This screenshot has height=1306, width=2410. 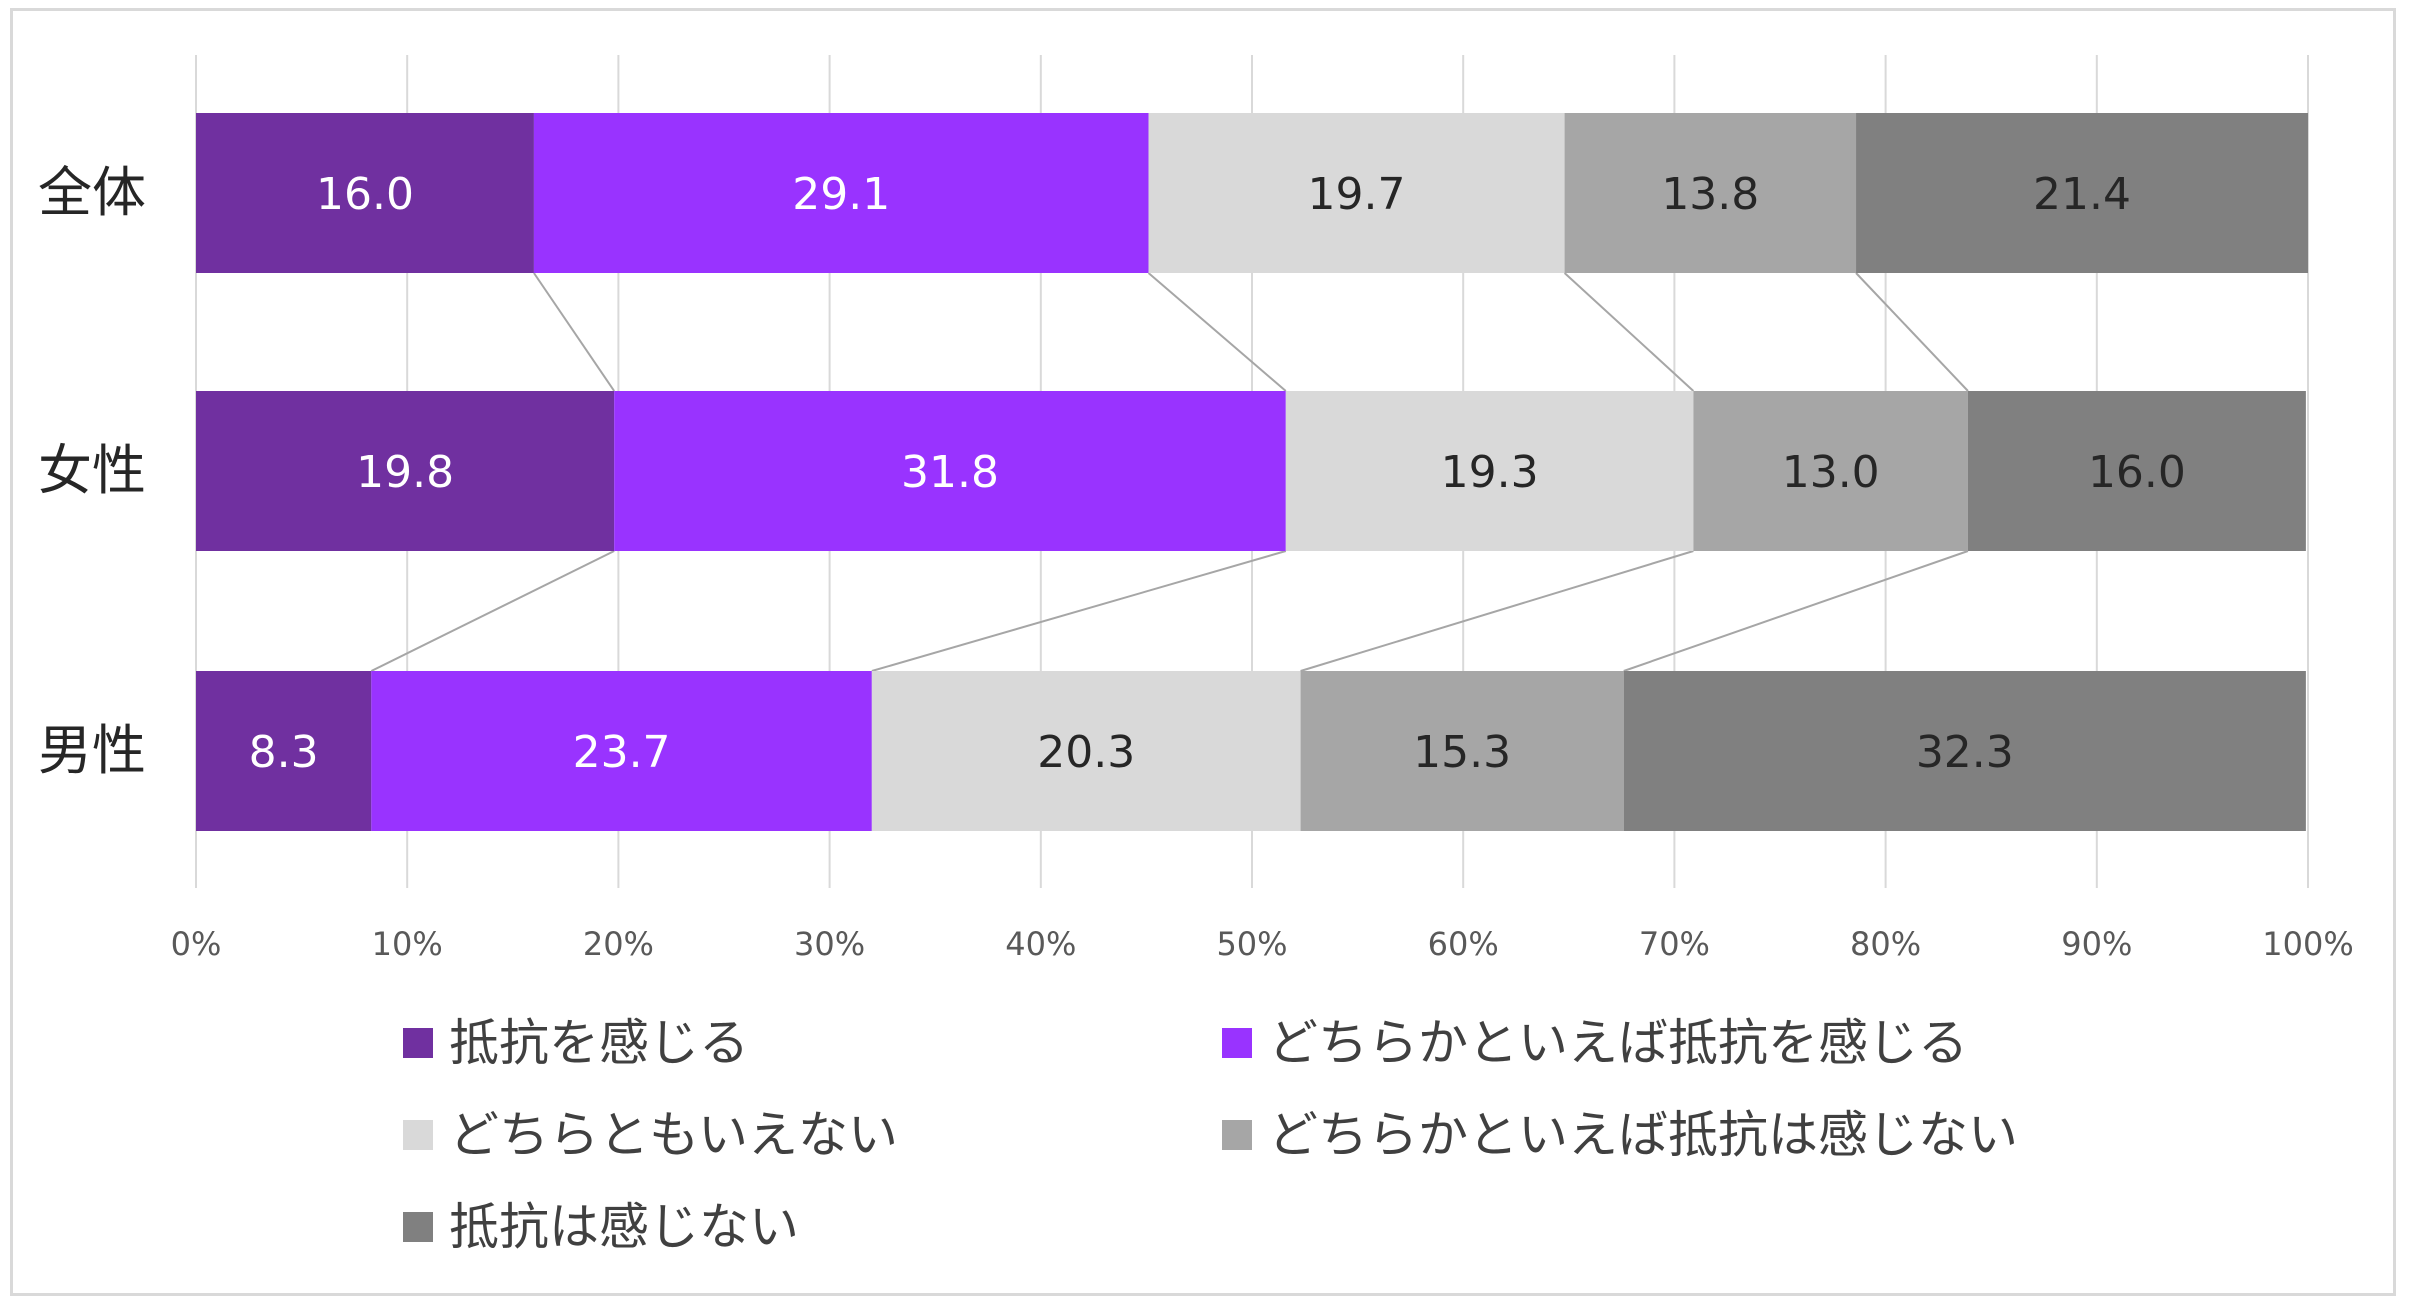 What do you see at coordinates (92, 470) in the screenshot?
I see `category-label: 女性` at bounding box center [92, 470].